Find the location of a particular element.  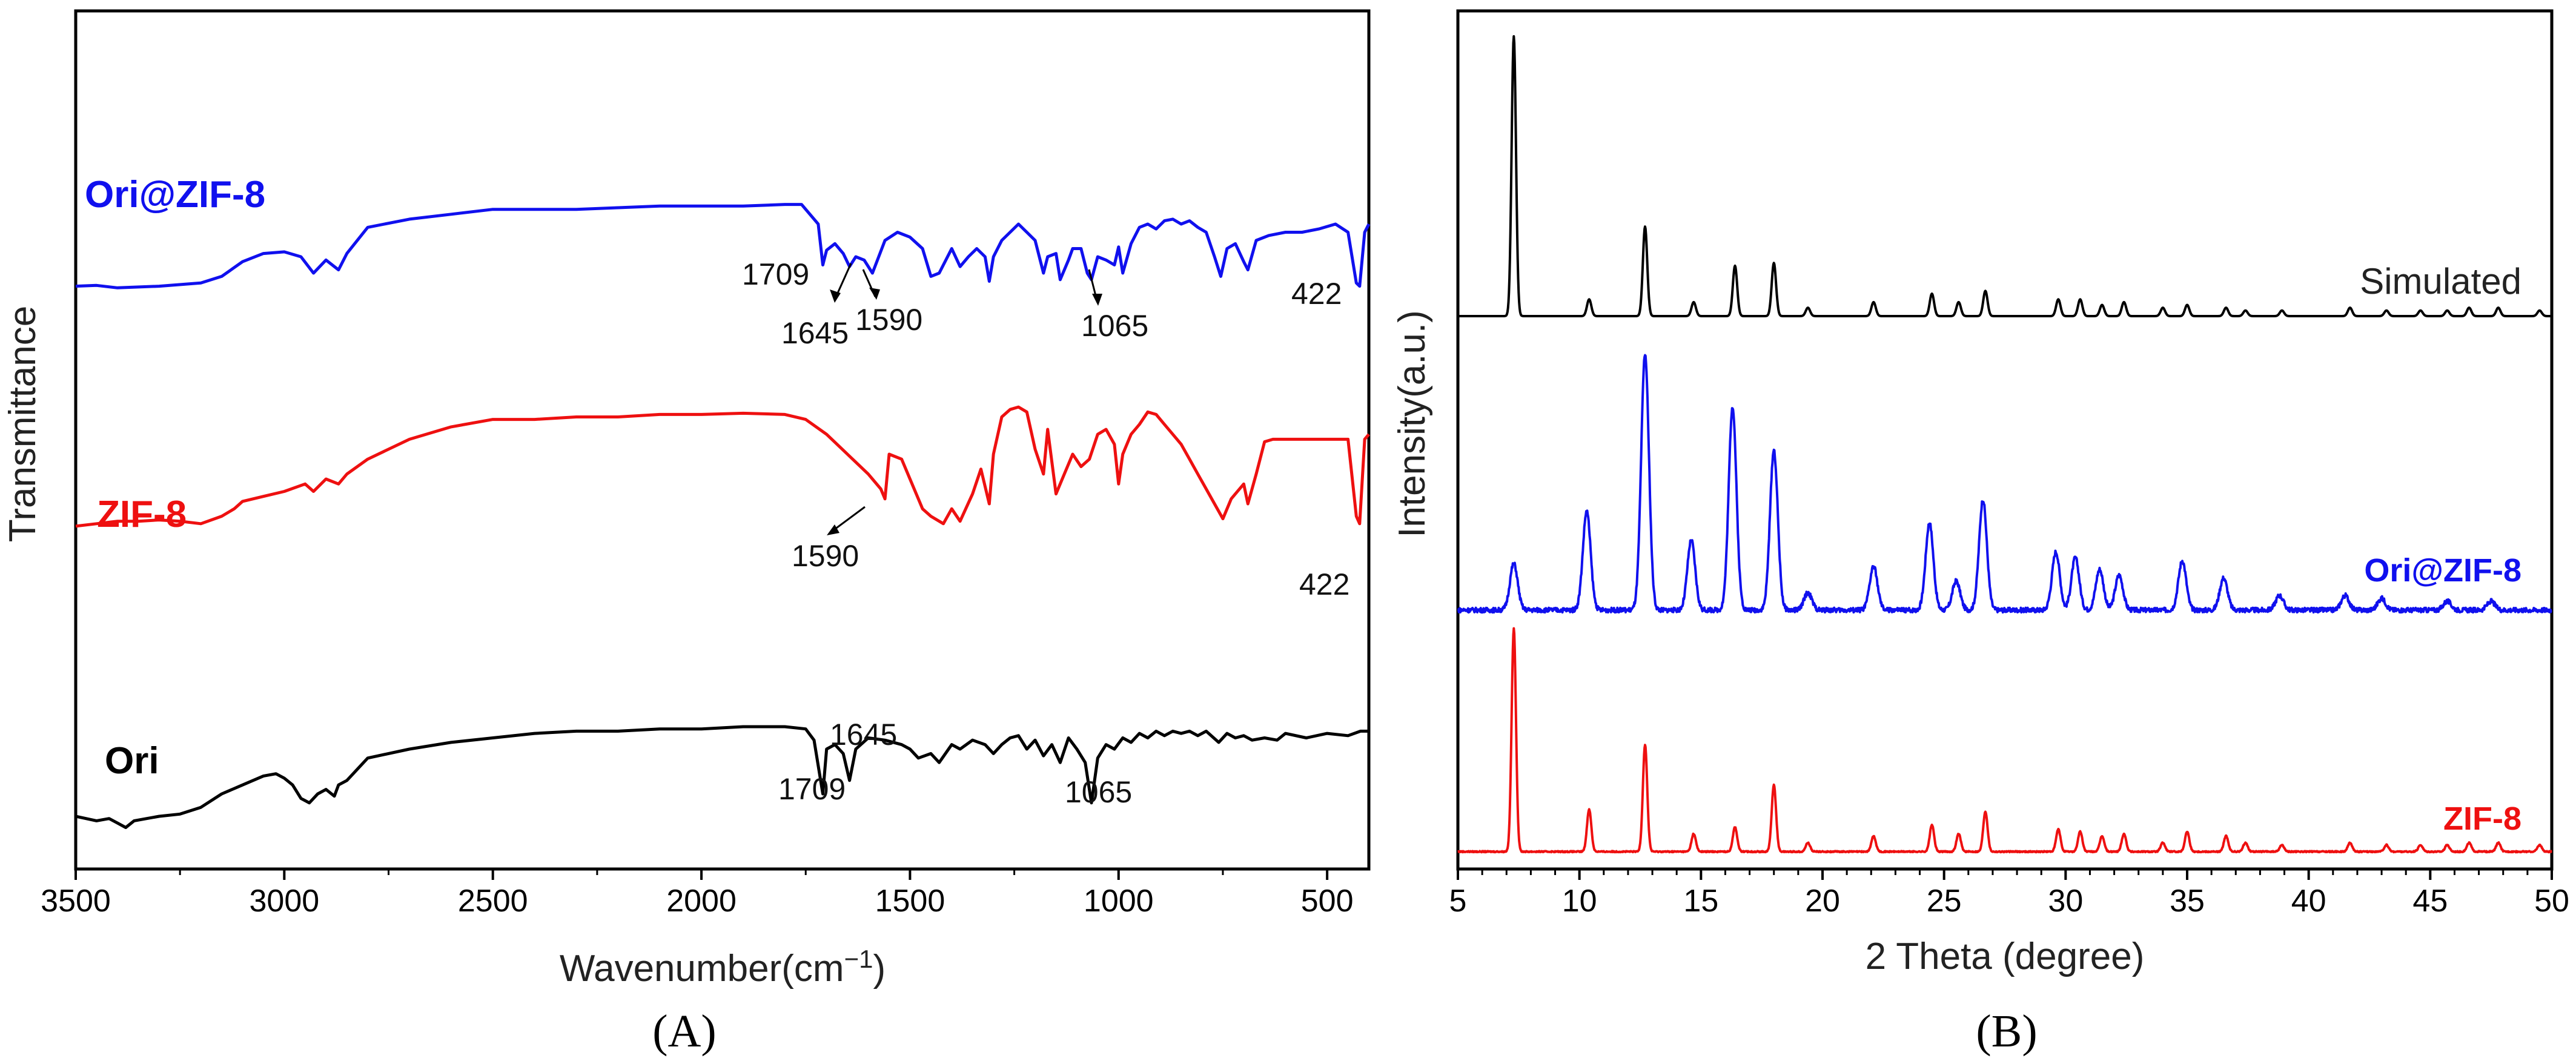

a-anno-1645-ori-zif8: 1645 is located at coordinates (815, 333).